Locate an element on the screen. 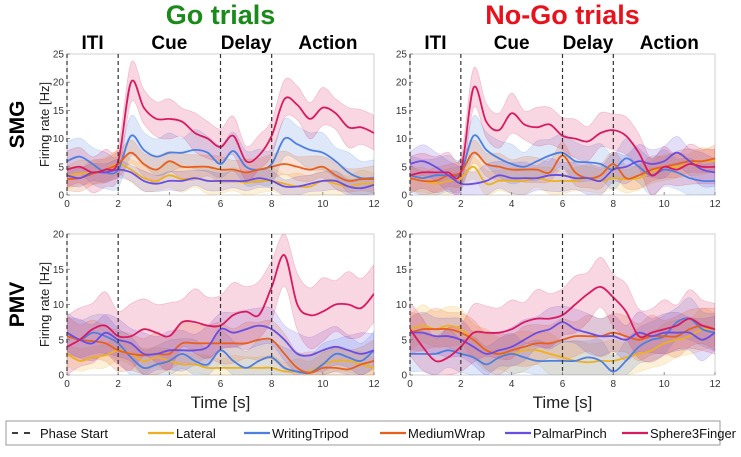 The height and width of the screenshot is (457, 741). legend-label: Sphere3Finger is located at coordinates (693, 433).